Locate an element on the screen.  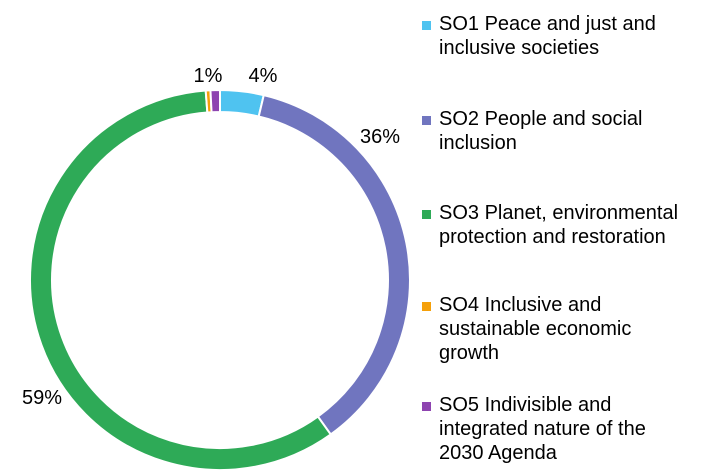
data-label-so1: 4% is located at coordinates (263, 76).